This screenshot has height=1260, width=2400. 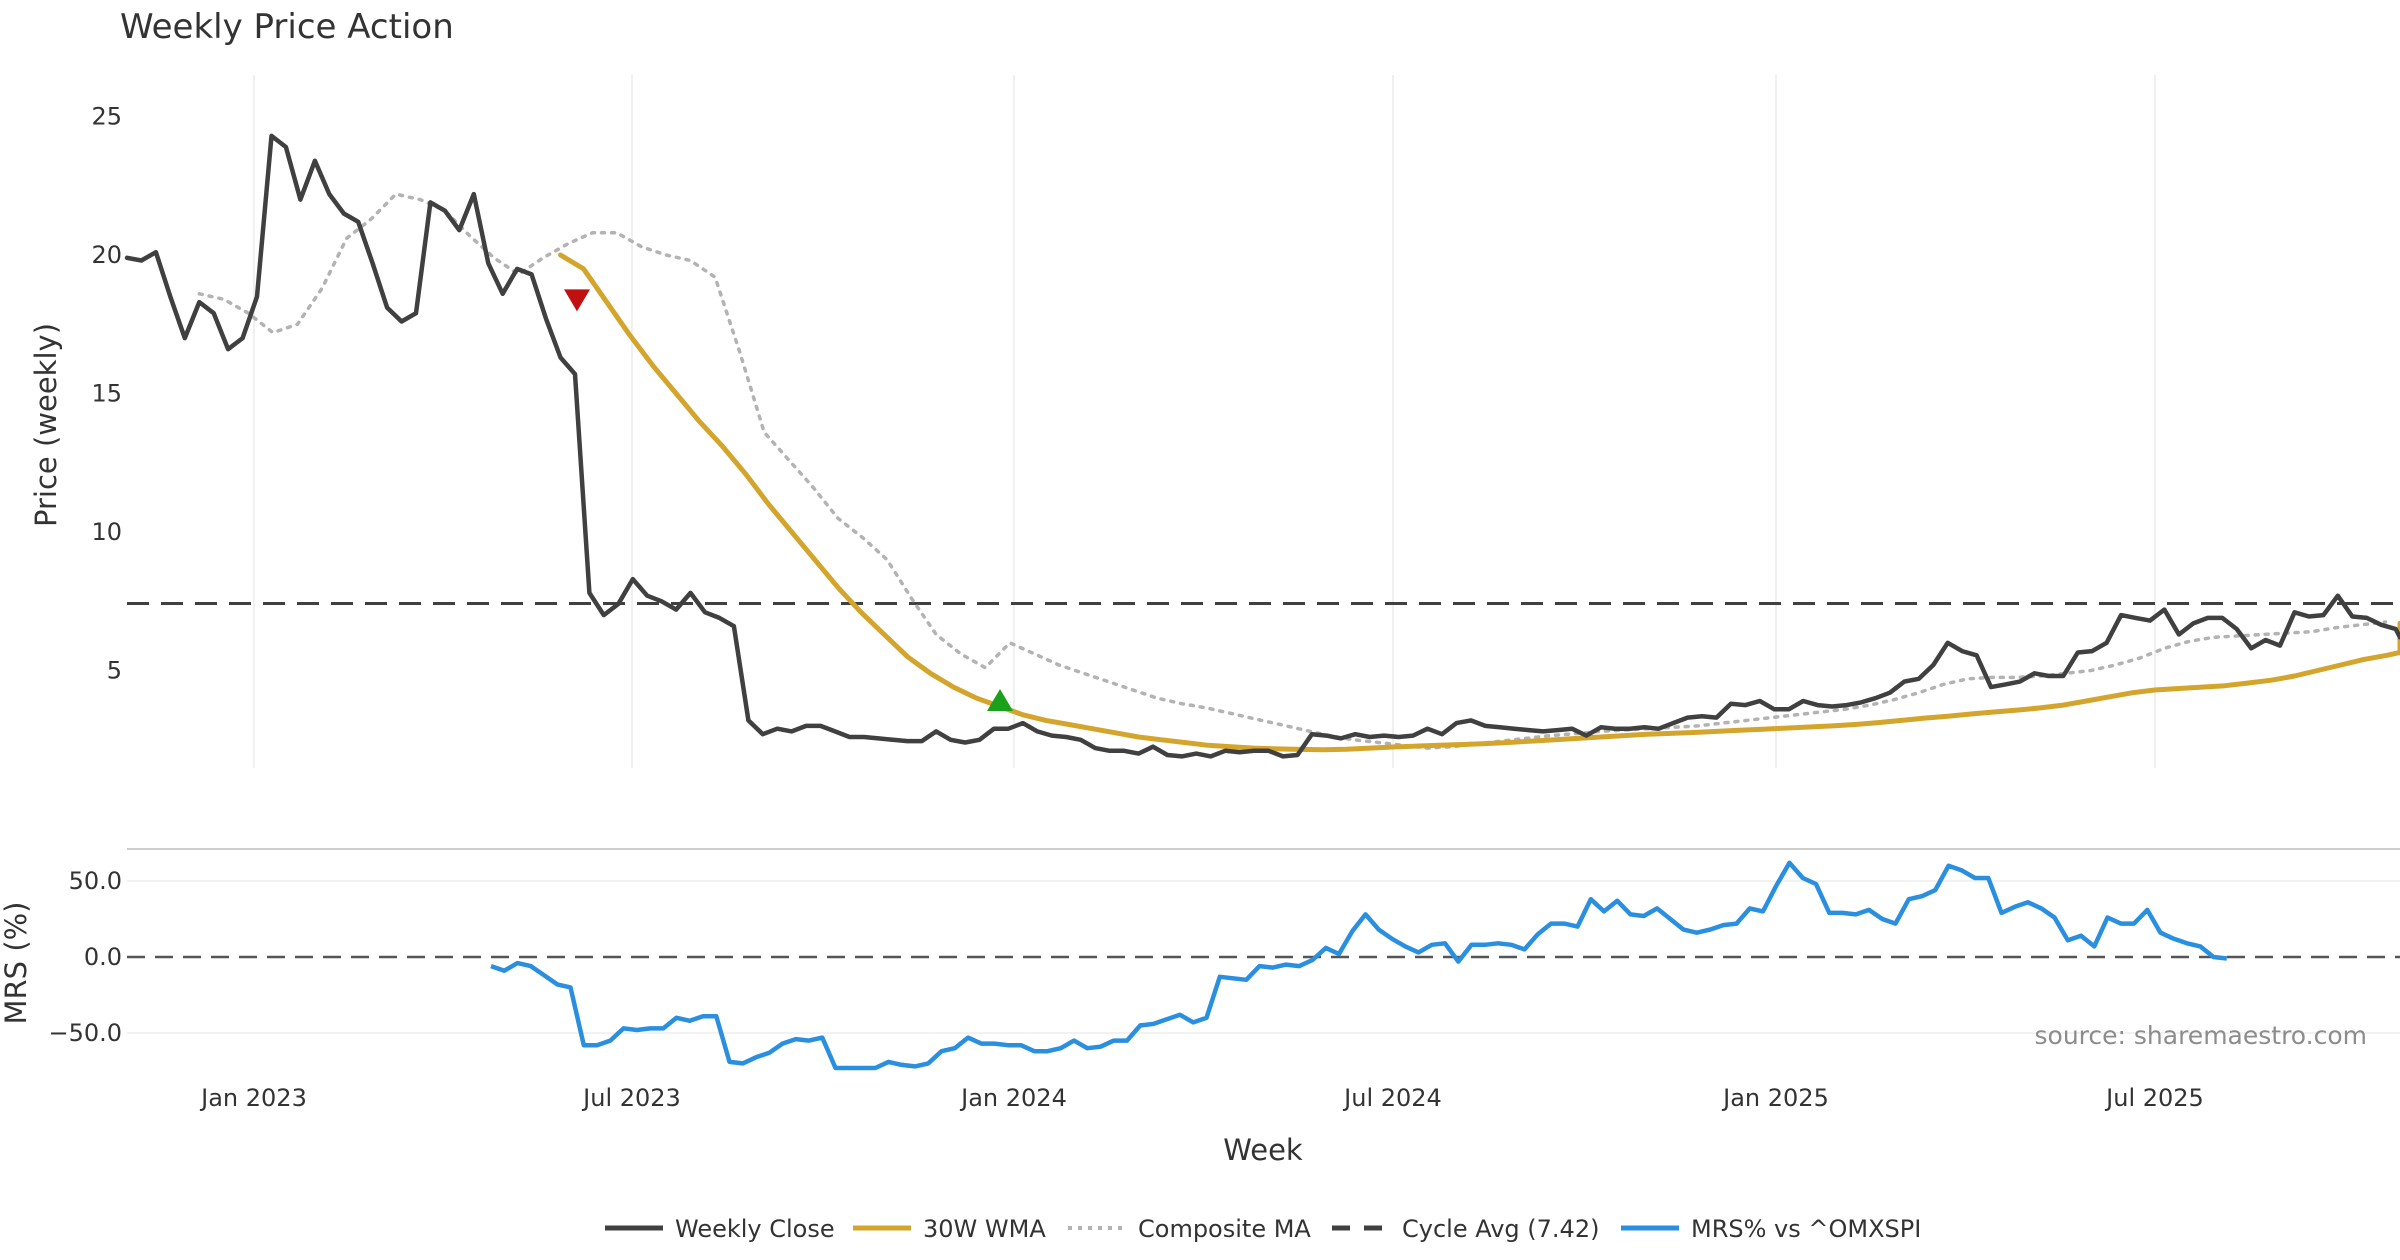 What do you see at coordinates (253, 1098) in the screenshot?
I see `x-tick: Jan 2023` at bounding box center [253, 1098].